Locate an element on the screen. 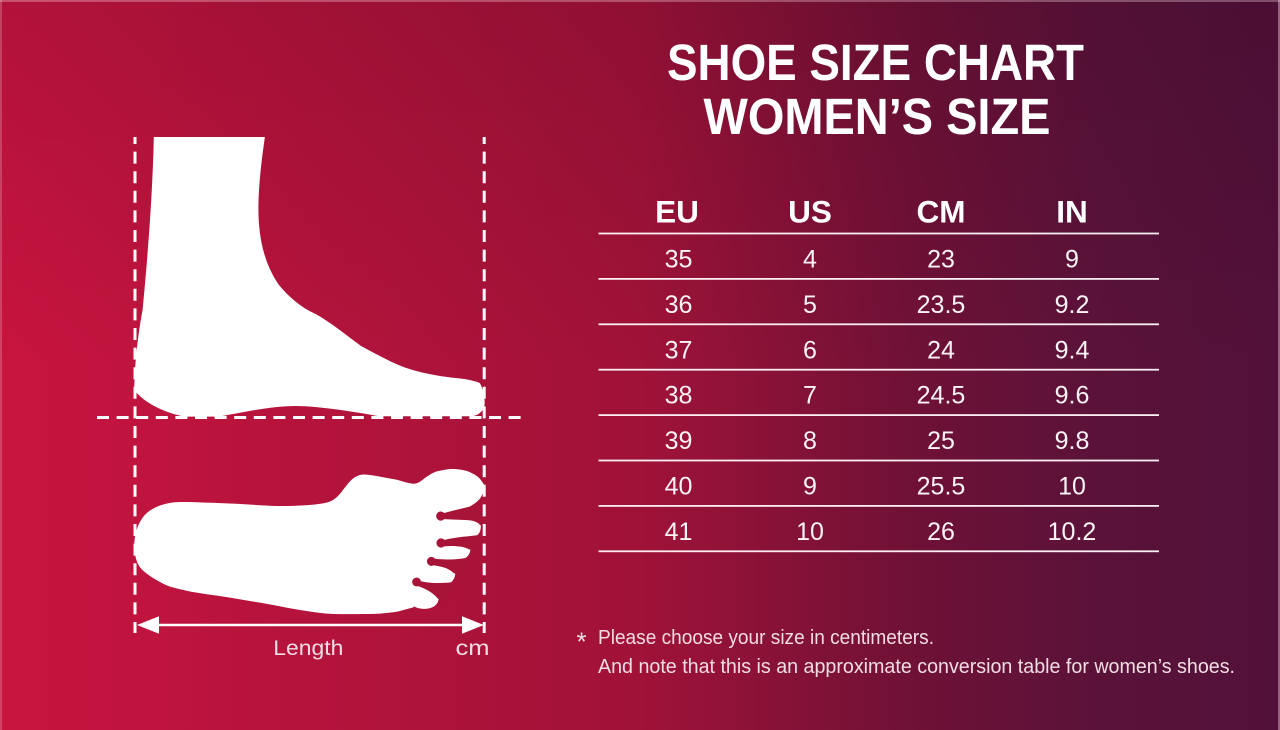  svg-text: 26 is located at coordinates (941, 532).